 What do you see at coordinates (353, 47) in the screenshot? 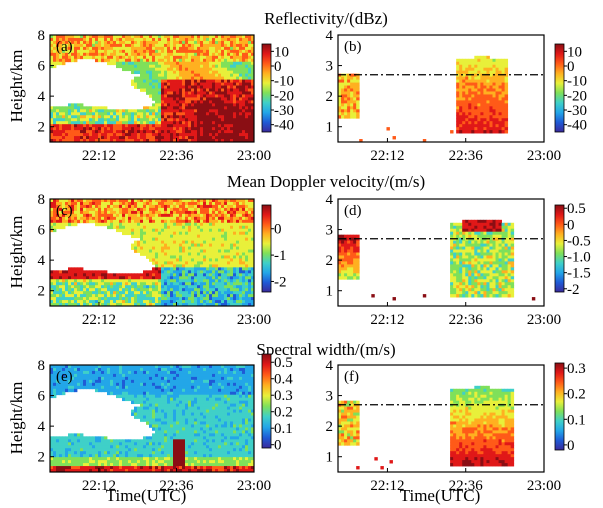
I see `panel-label: (b)` at bounding box center [353, 47].